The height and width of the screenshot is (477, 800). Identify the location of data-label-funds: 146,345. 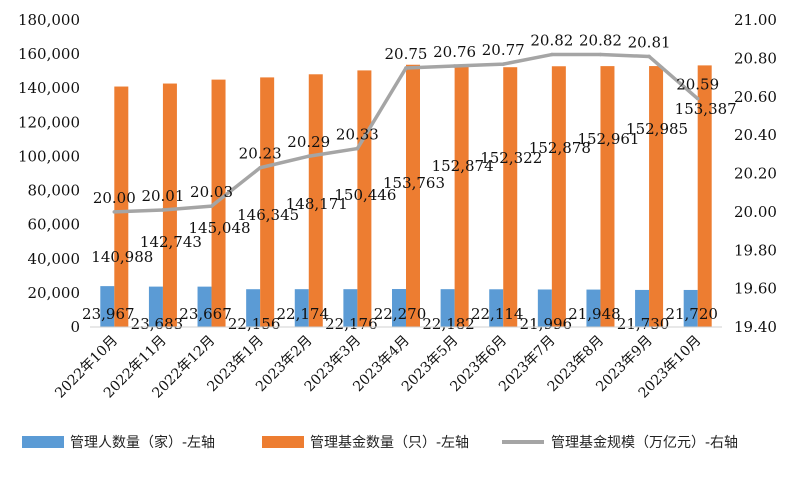
(268, 215).